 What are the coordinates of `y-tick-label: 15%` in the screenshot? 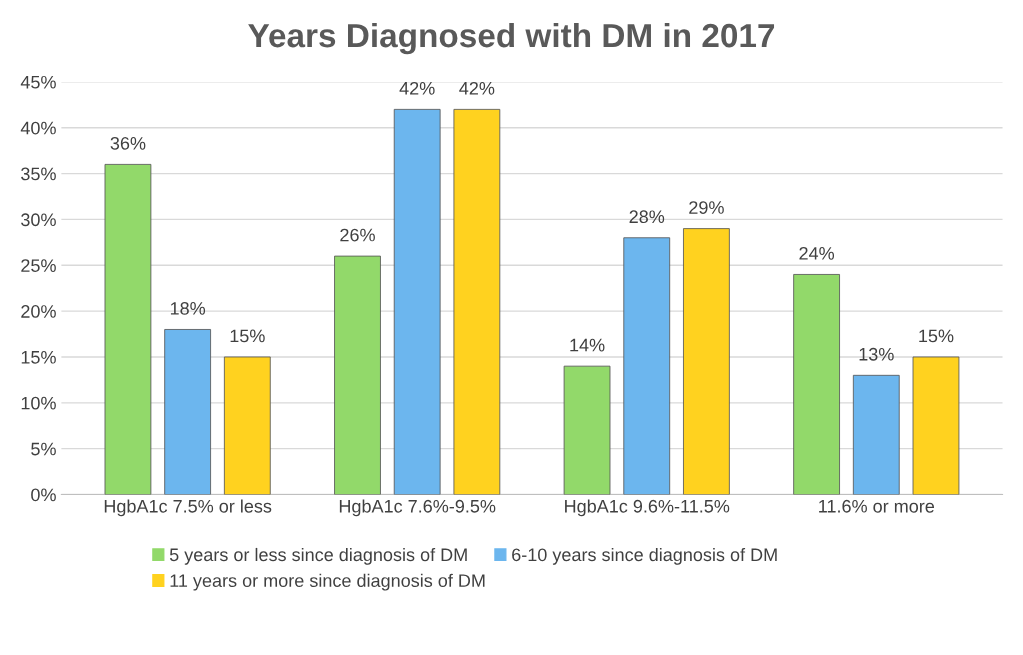 It's located at (38, 357).